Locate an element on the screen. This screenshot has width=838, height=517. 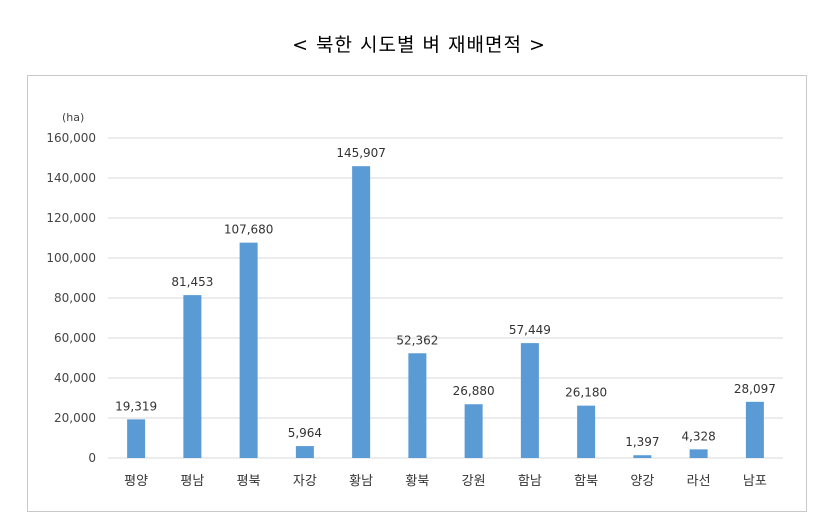
x-category-label: 라선 is located at coordinates (699, 481).